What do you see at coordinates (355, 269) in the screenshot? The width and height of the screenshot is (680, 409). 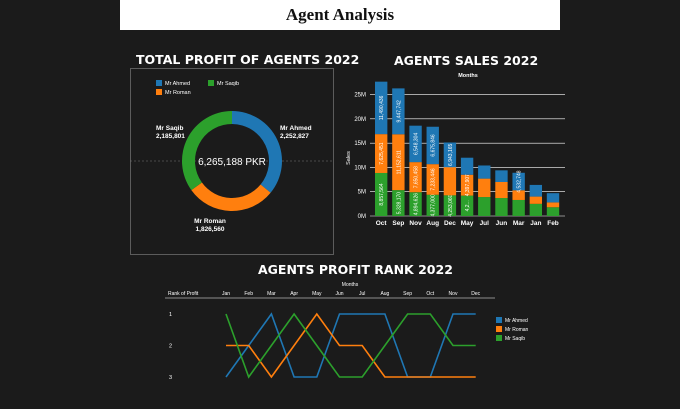 I see `rank-title: AGENTS PROFIT RANK 2022` at bounding box center [355, 269].